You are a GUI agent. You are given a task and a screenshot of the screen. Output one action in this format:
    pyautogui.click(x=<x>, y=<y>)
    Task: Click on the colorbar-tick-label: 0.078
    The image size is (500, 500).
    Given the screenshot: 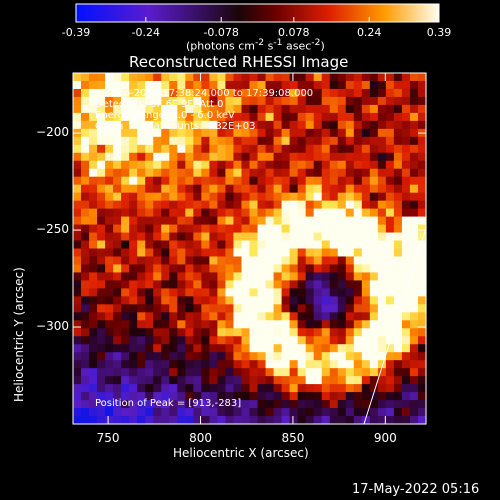 What is the action you would take?
    pyautogui.click(x=294, y=32)
    